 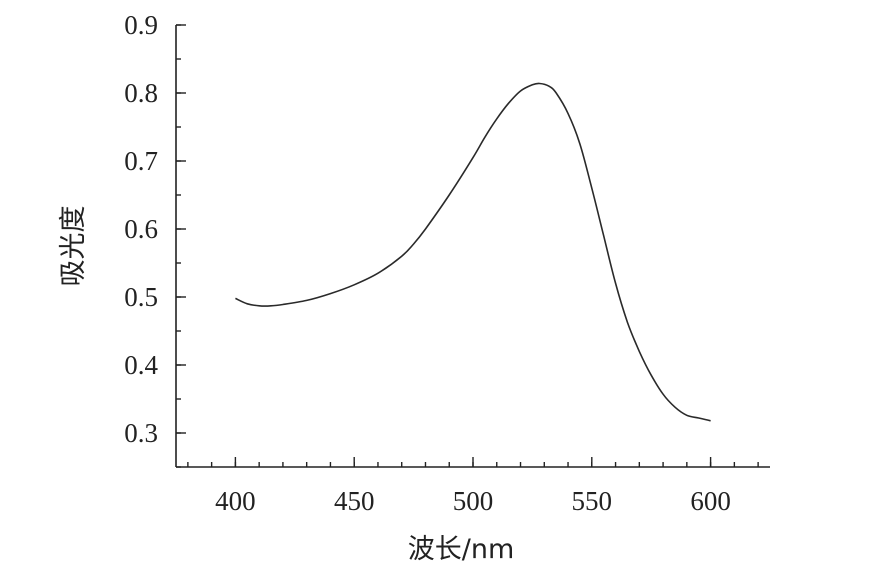 What do you see at coordinates (141, 229) in the screenshot?
I see `y-tick-label: 0.6` at bounding box center [141, 229].